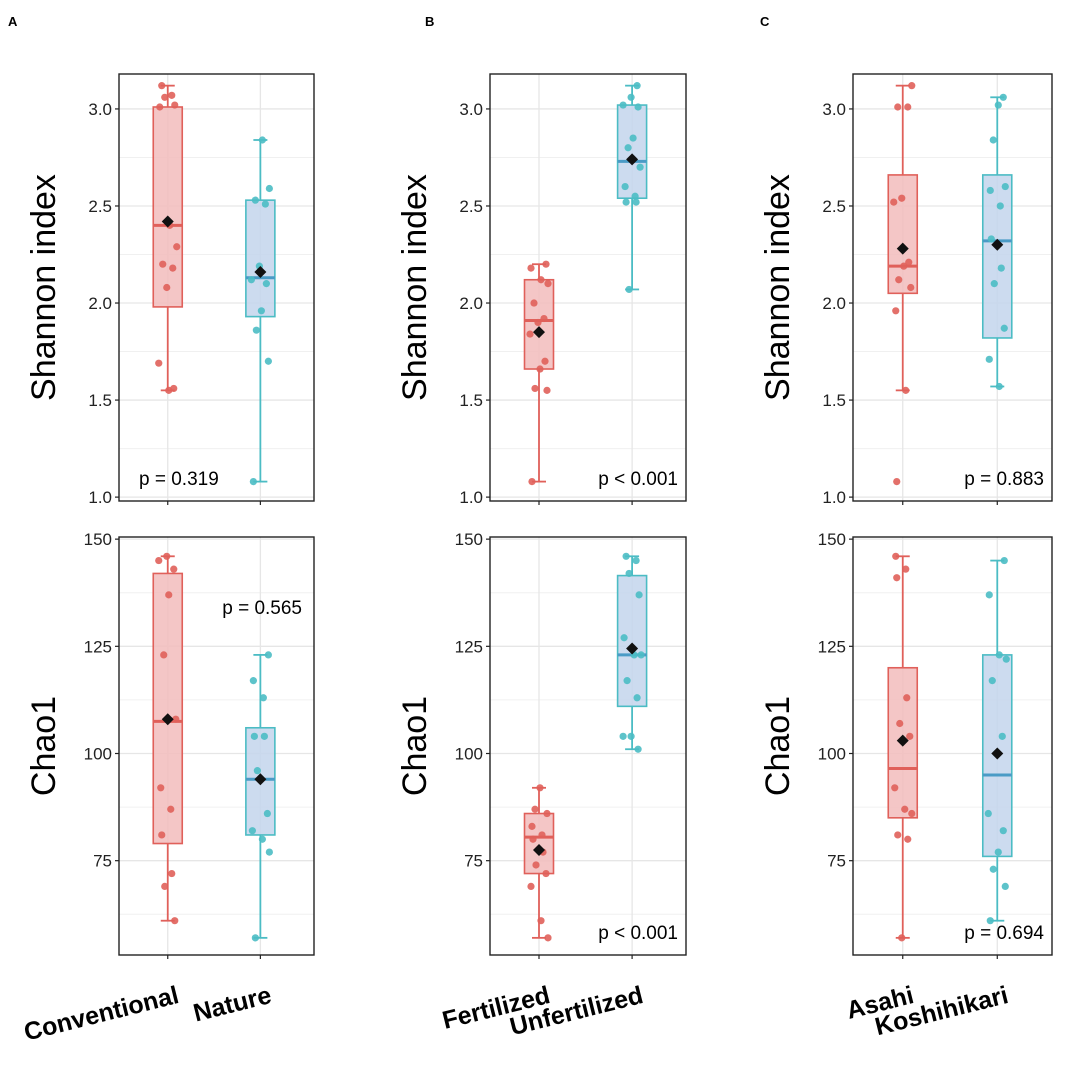  I want to click on y-tick-label: 75, so click(102, 861).